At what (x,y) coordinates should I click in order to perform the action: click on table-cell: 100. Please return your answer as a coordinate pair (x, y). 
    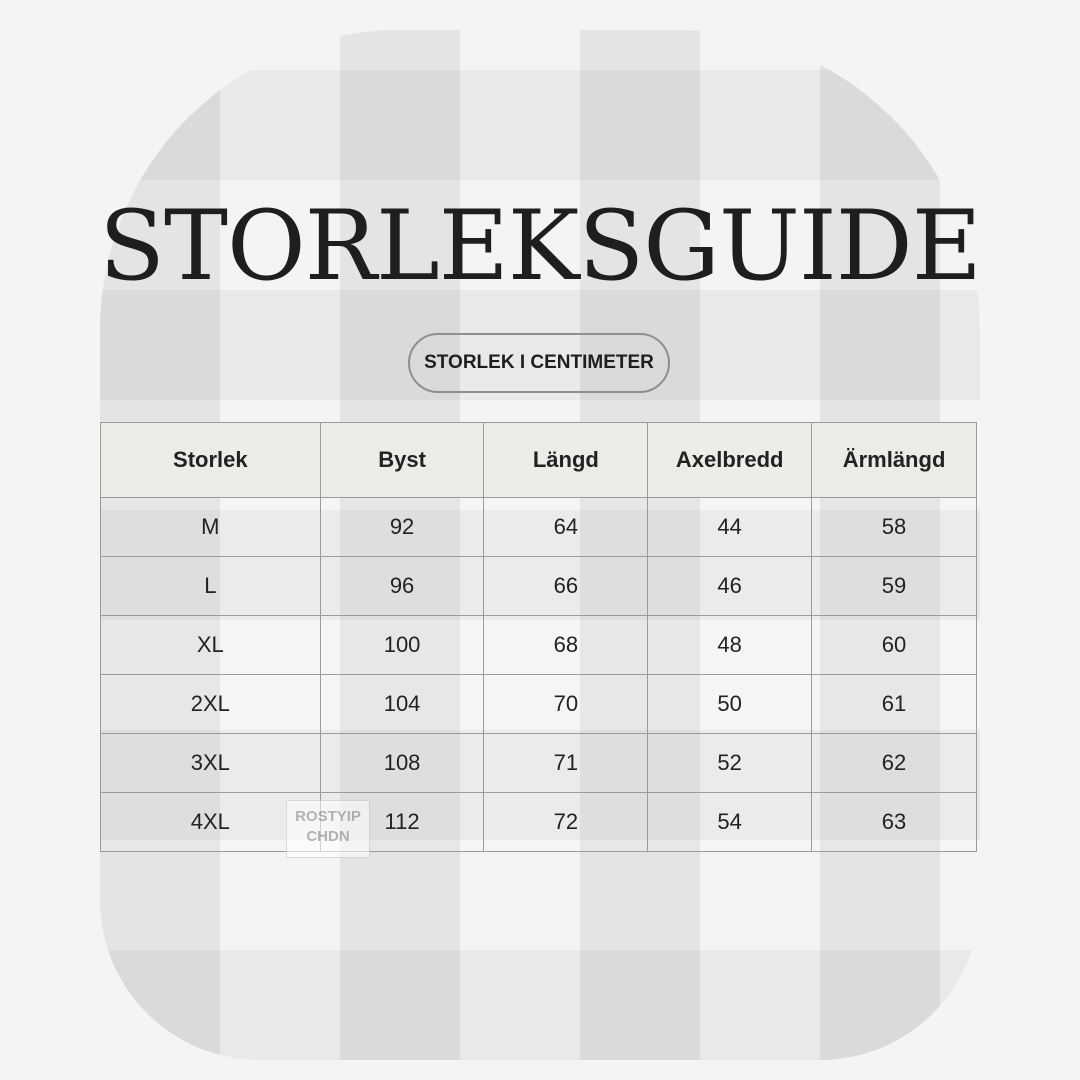
    Looking at the image, I should click on (402, 645).